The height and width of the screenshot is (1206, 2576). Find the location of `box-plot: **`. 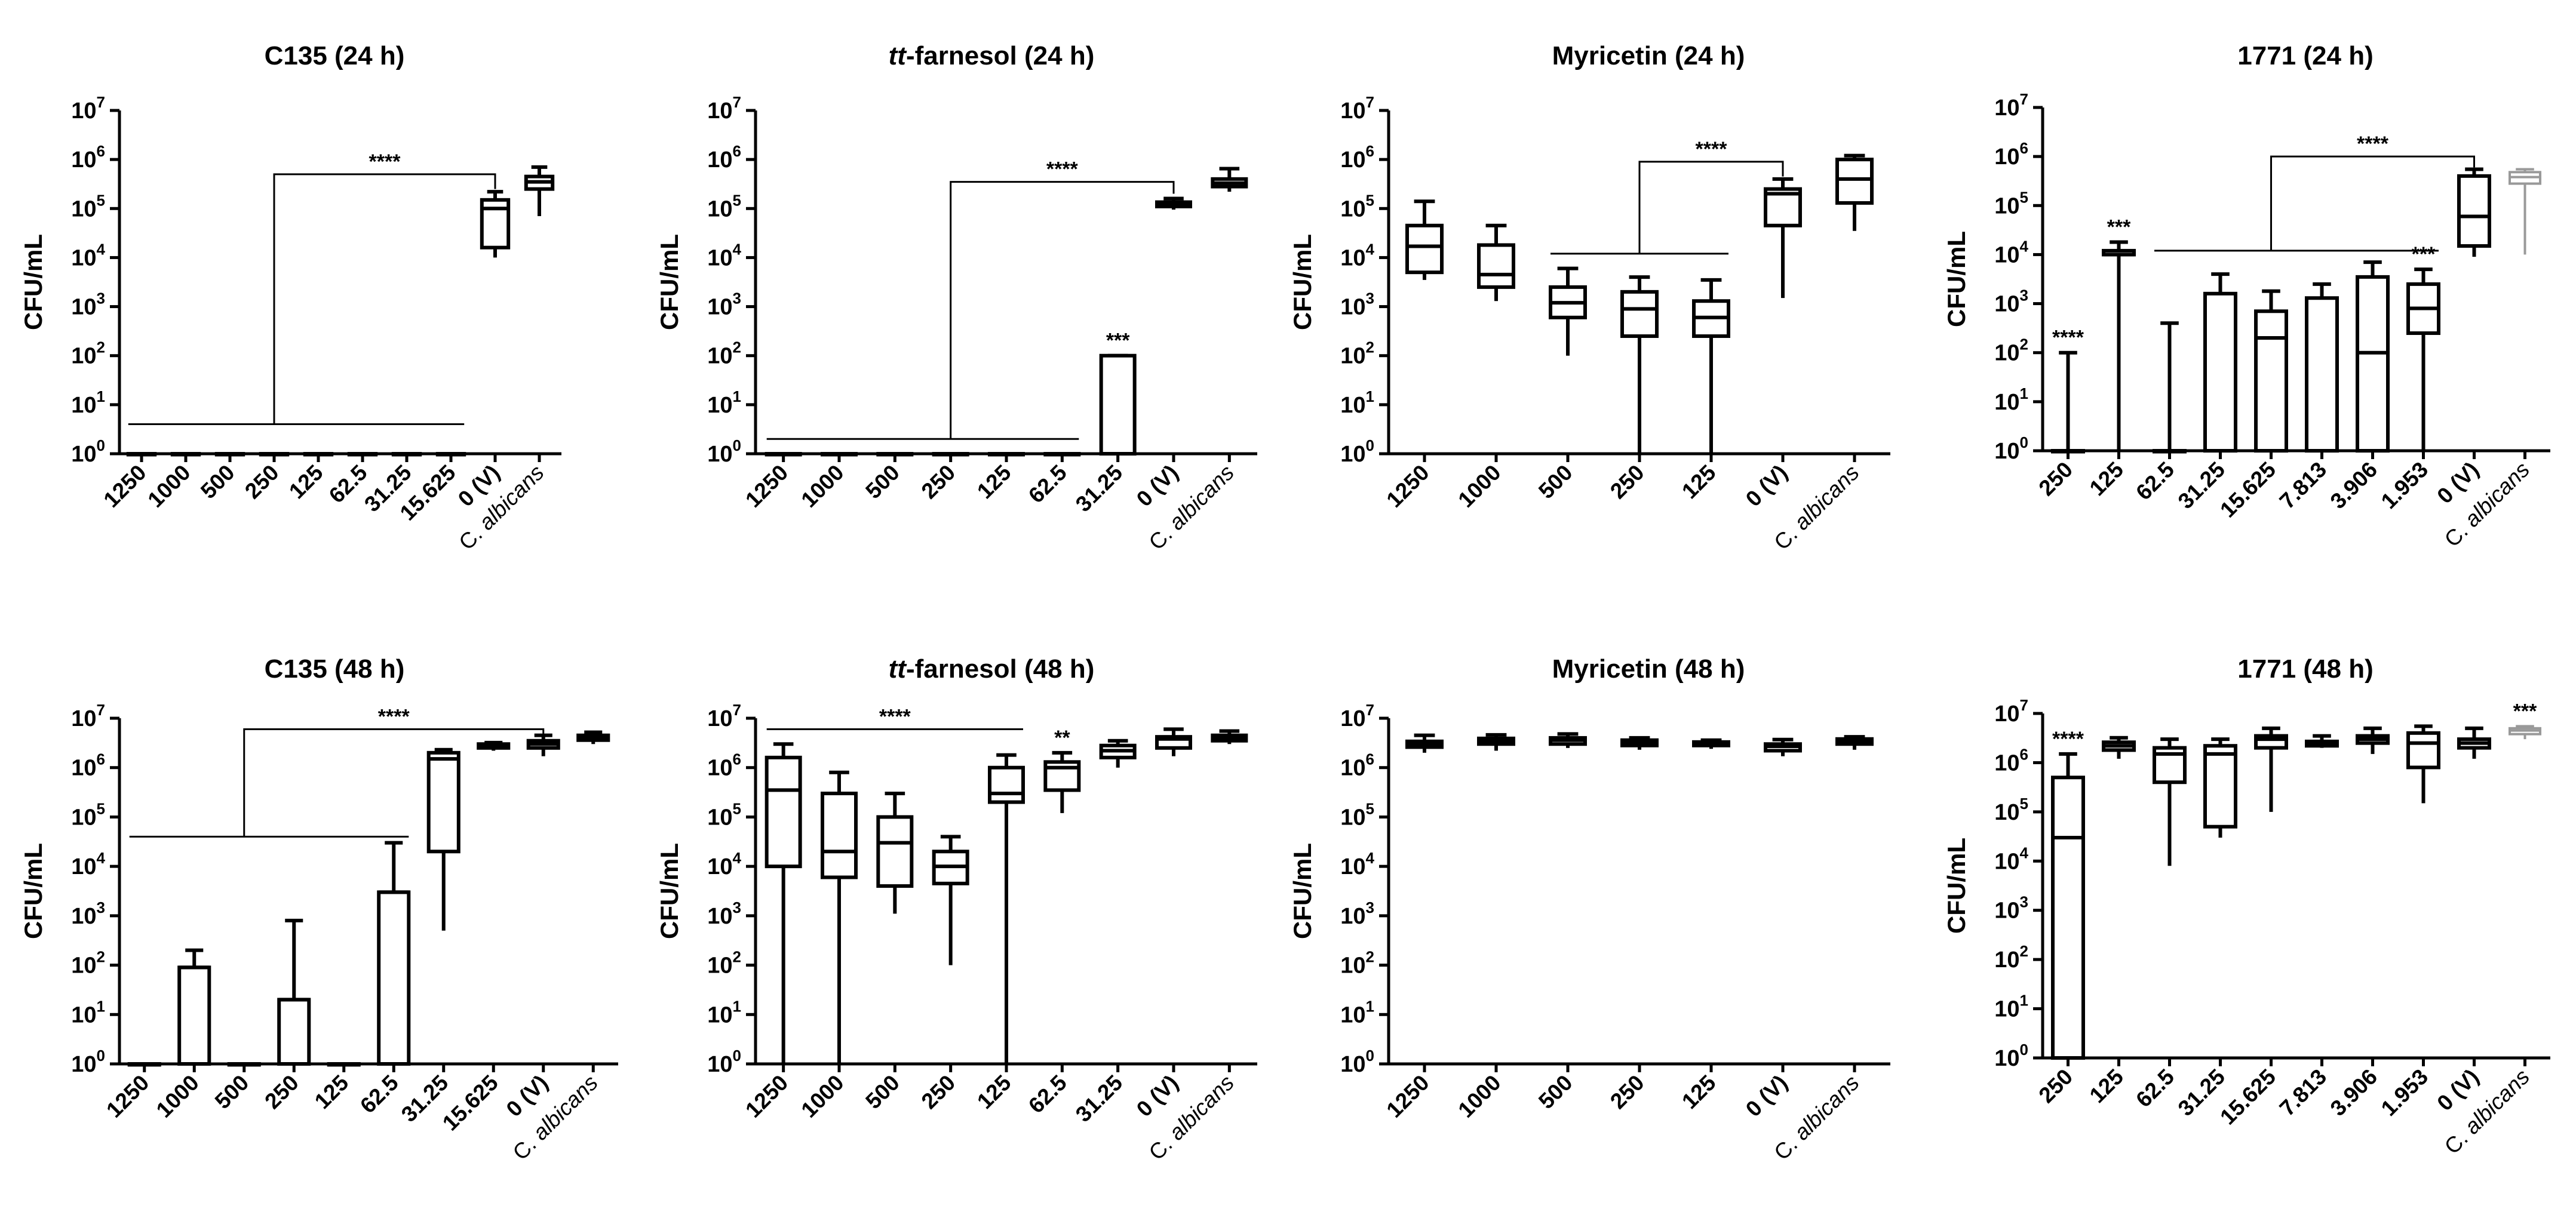

box-plot: ** is located at coordinates (1062, 770).